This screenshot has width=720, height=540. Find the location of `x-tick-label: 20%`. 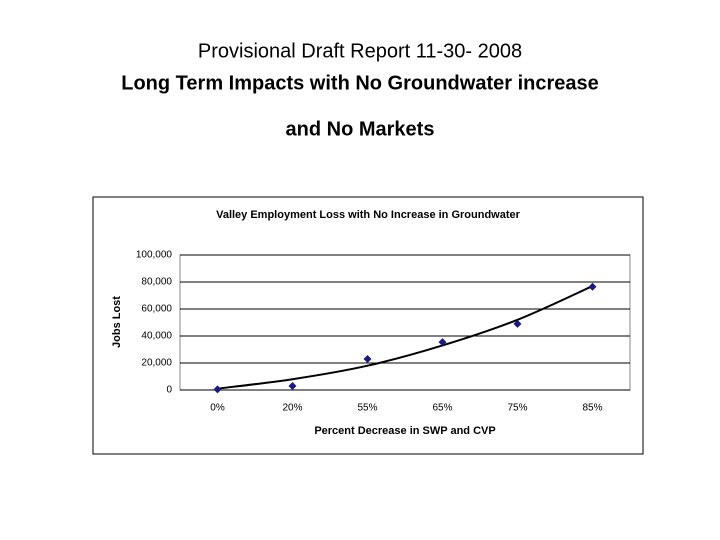

x-tick-label: 20% is located at coordinates (292, 408).